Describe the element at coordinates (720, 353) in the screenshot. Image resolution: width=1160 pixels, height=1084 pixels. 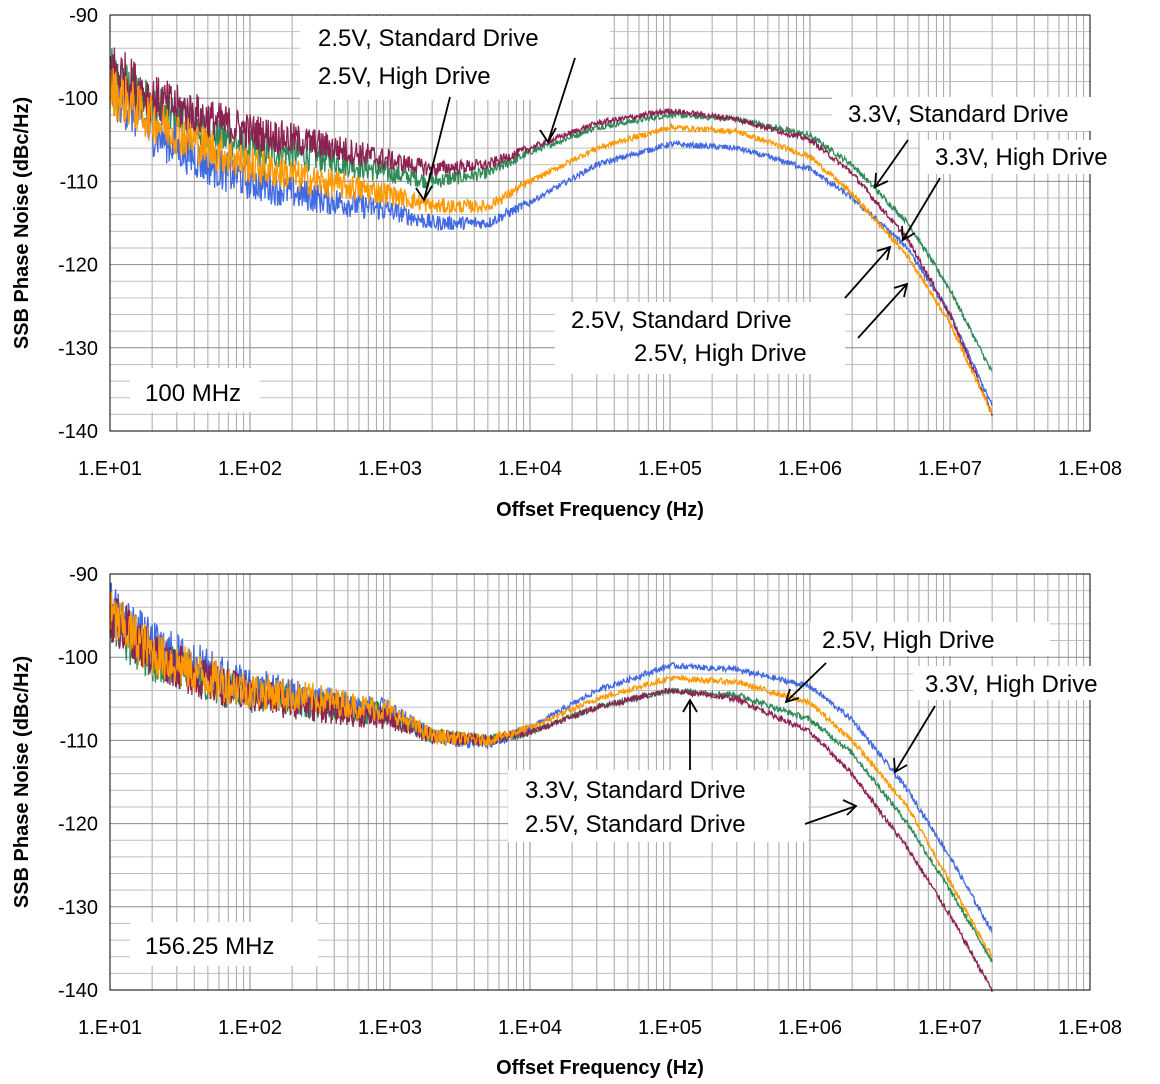
I see `annotation-2v5-high-b: 2.5V, High Drive` at that location.